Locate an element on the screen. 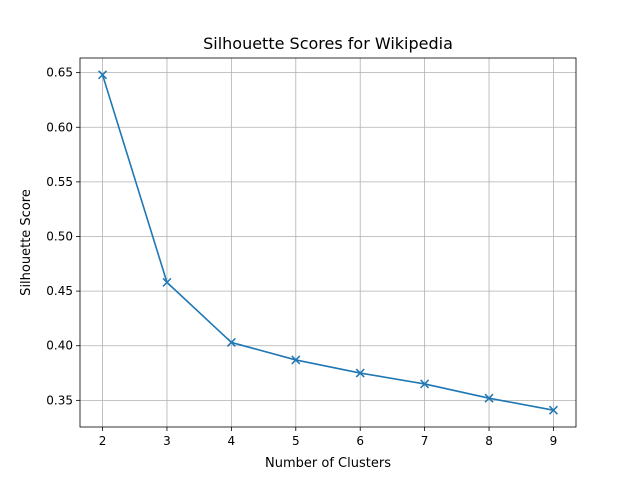 Image resolution: width=640 pixels, height=480 pixels. x-tick-label: 8 is located at coordinates (489, 441).